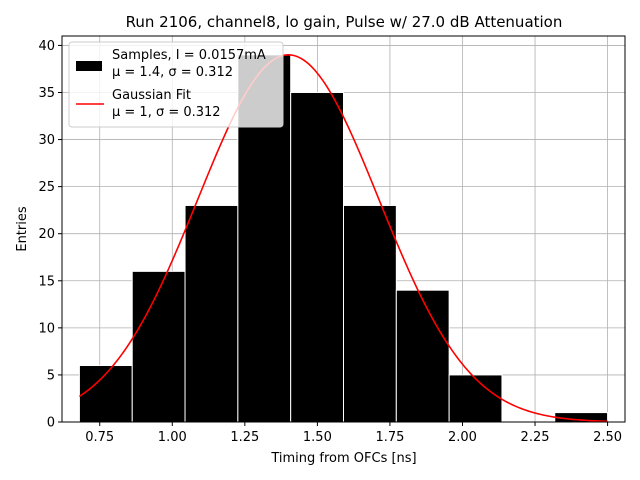 The height and width of the screenshot is (480, 640). What do you see at coordinates (389, 437) in the screenshot?
I see `x-tick-label-4: 1.75` at bounding box center [389, 437].